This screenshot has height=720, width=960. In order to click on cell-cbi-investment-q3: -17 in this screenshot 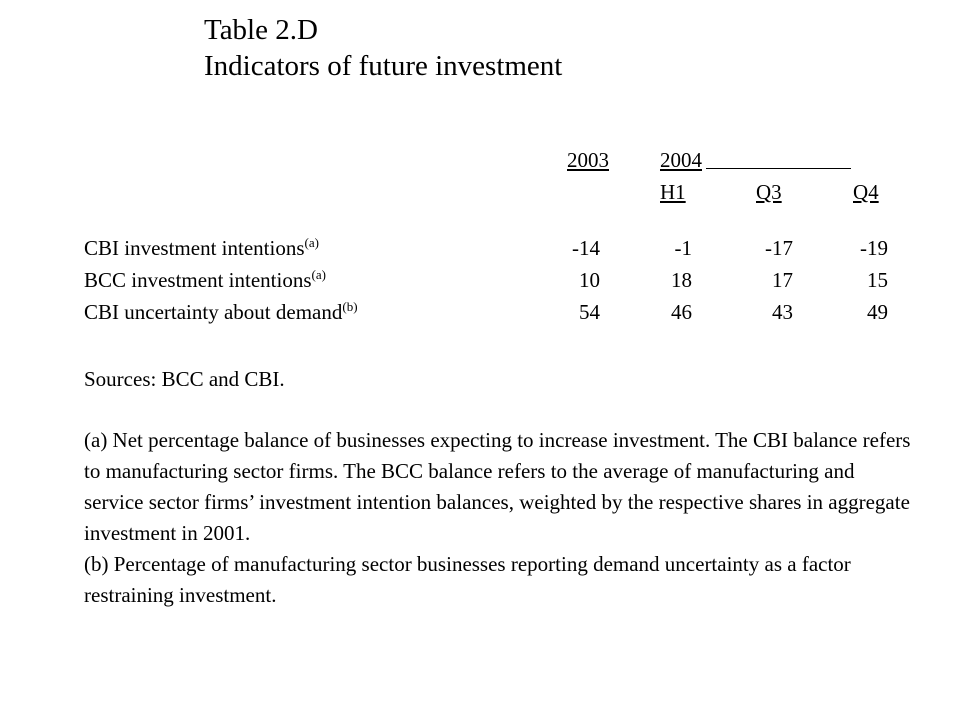, I will do `click(779, 248)`.